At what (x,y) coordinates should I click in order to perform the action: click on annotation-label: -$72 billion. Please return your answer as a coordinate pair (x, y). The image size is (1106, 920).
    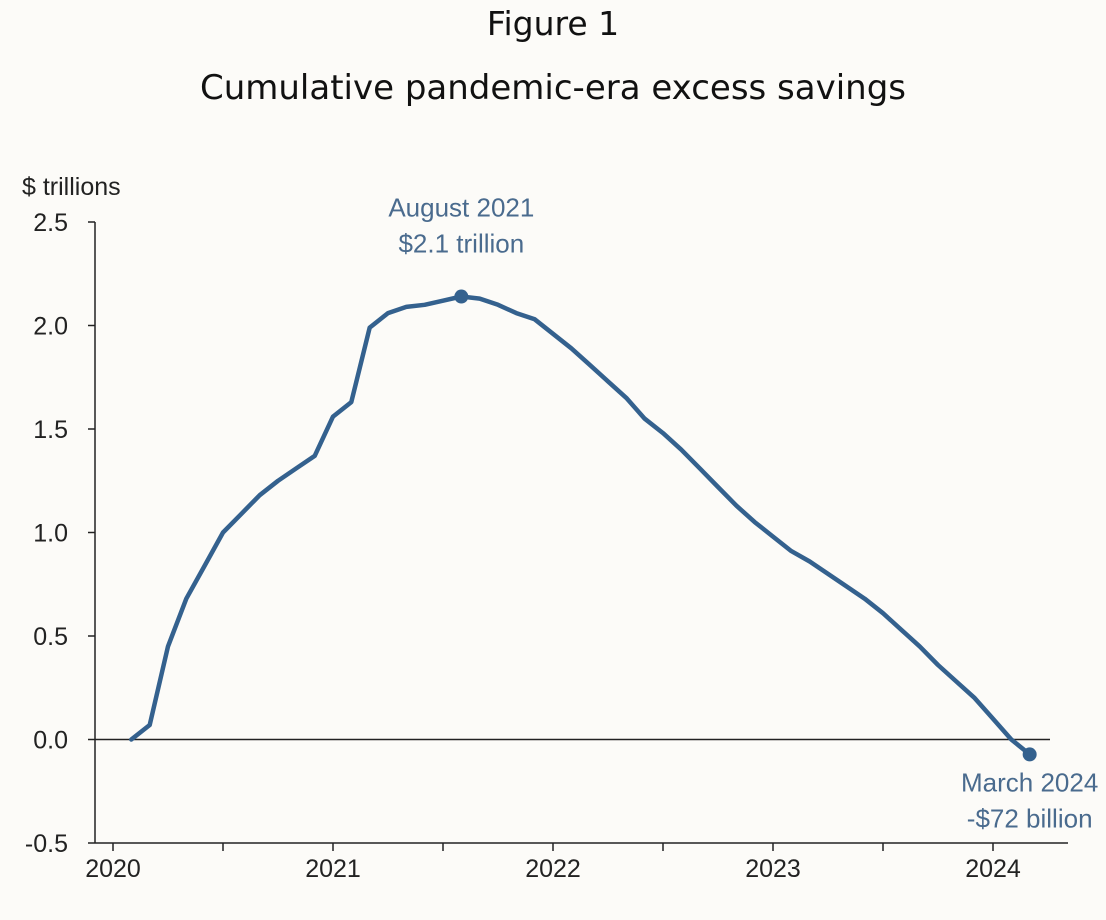
    Looking at the image, I should click on (1030, 818).